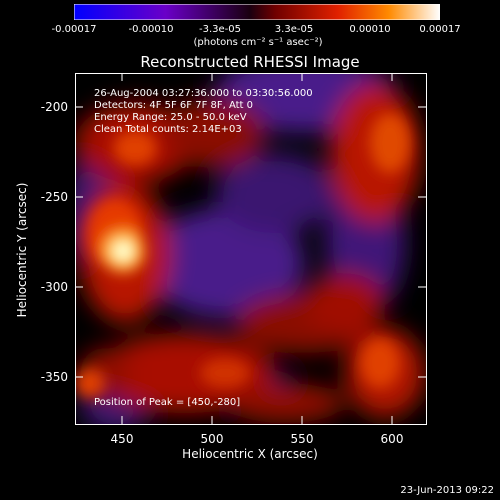 This screenshot has width=500, height=500. Describe the element at coordinates (174, 105) in the screenshot. I see `info-detectors: Detectors: 4F 5F 6F 7F 8F, Att 0` at that location.